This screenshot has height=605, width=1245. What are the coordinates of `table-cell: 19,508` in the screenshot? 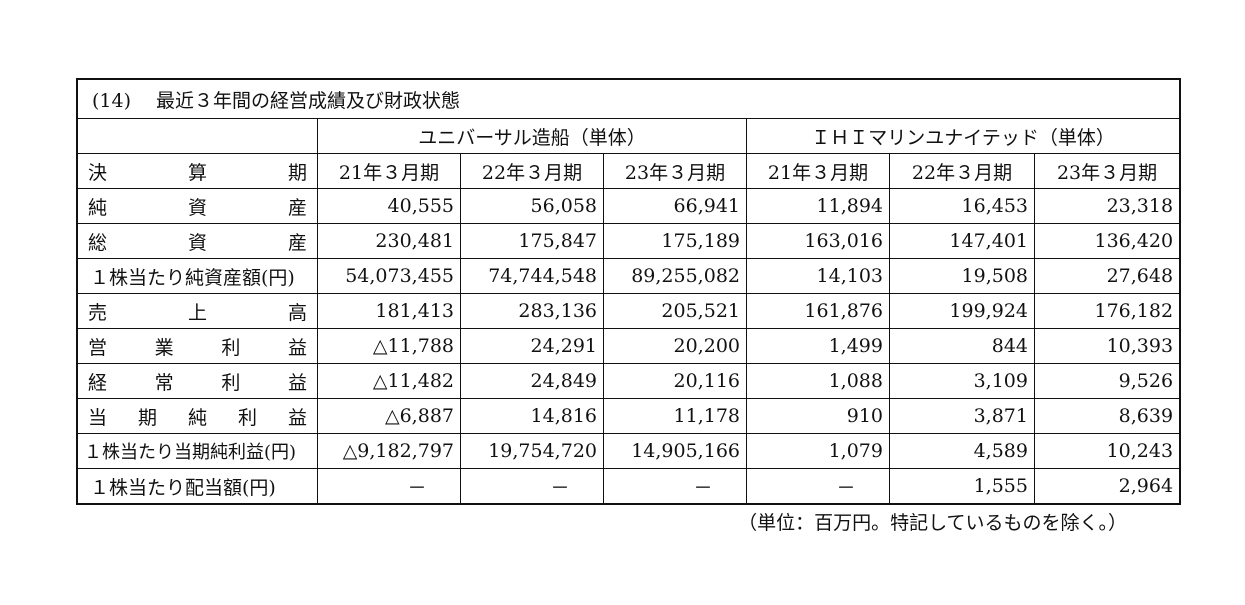 It's located at (962, 276).